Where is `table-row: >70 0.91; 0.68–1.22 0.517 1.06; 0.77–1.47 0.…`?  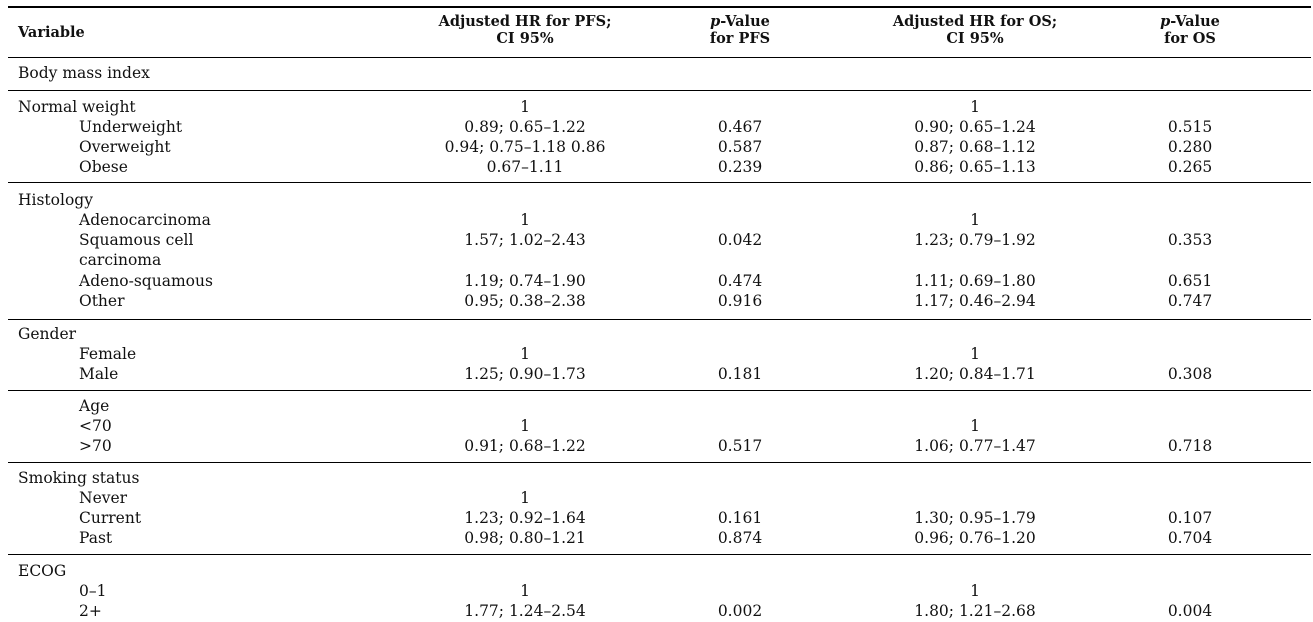 table-row: >70 0.91; 0.68–1.22 0.517 1.06; 0.77–1.47 0.… is located at coordinates (656, 446).